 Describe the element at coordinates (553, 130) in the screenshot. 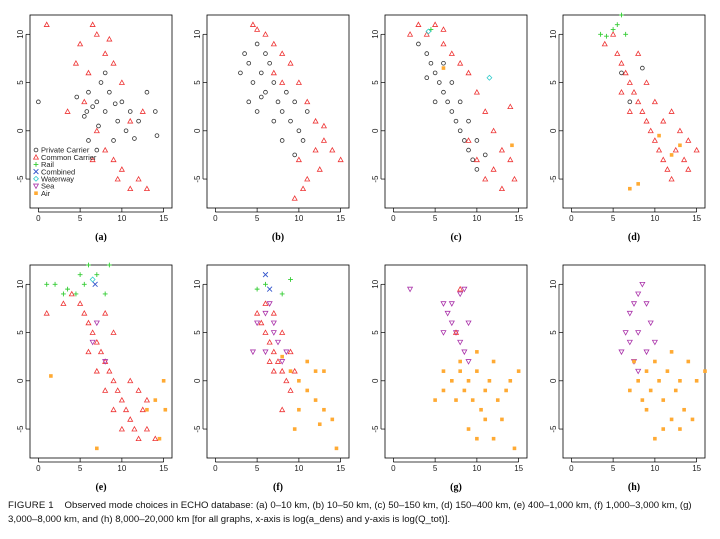

I see `y-tick-label: 0` at that location.